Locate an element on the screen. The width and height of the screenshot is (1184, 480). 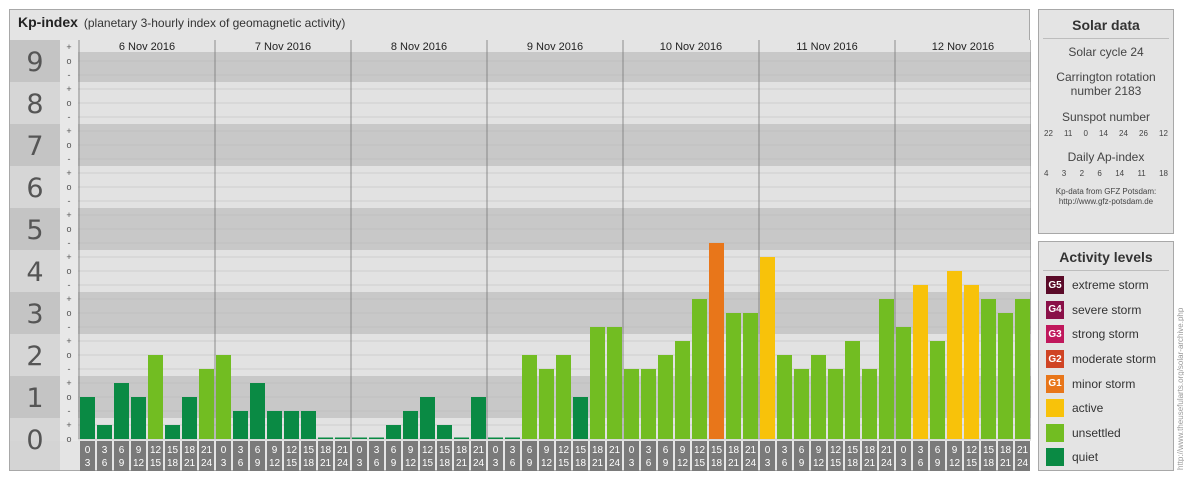
hour-label-start: 3 is located at coordinates (513, 450).